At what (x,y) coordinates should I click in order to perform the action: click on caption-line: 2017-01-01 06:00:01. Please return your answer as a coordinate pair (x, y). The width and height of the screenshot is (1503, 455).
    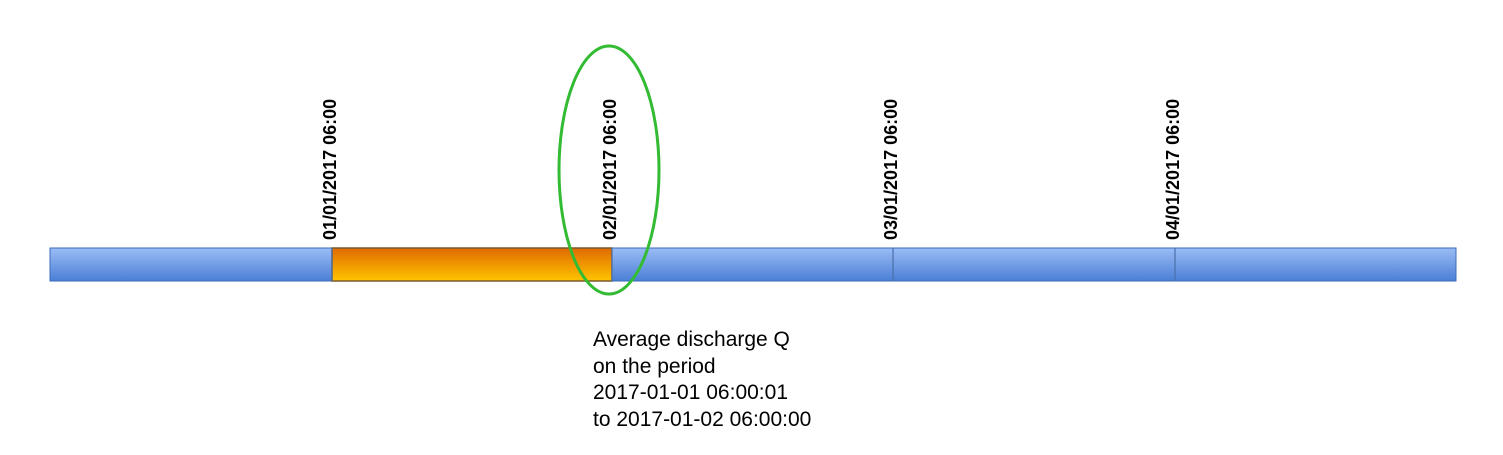
    Looking at the image, I should click on (690, 392).